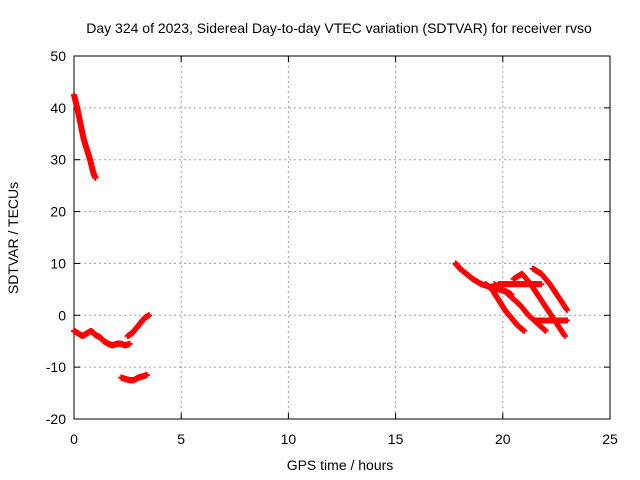  I want to click on y-tick-label: 0, so click(62, 315).